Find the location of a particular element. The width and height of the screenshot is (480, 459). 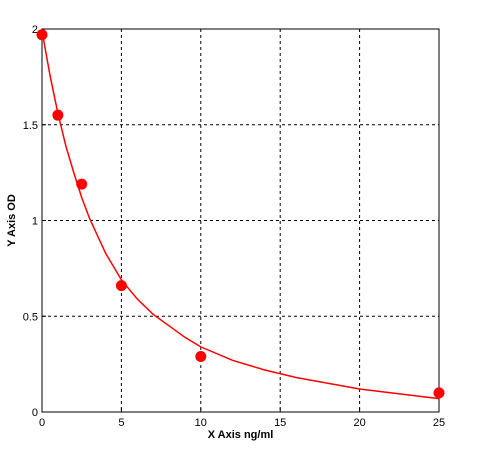

y-tick-label: 0.5 is located at coordinates (30, 317).